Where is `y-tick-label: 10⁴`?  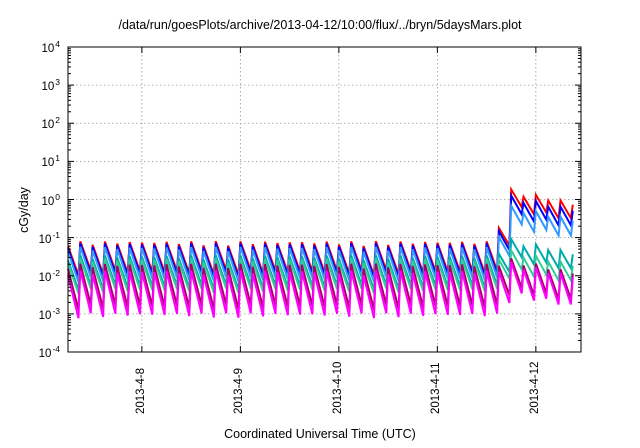
y-tick-label: 10⁴ is located at coordinates (50, 47).